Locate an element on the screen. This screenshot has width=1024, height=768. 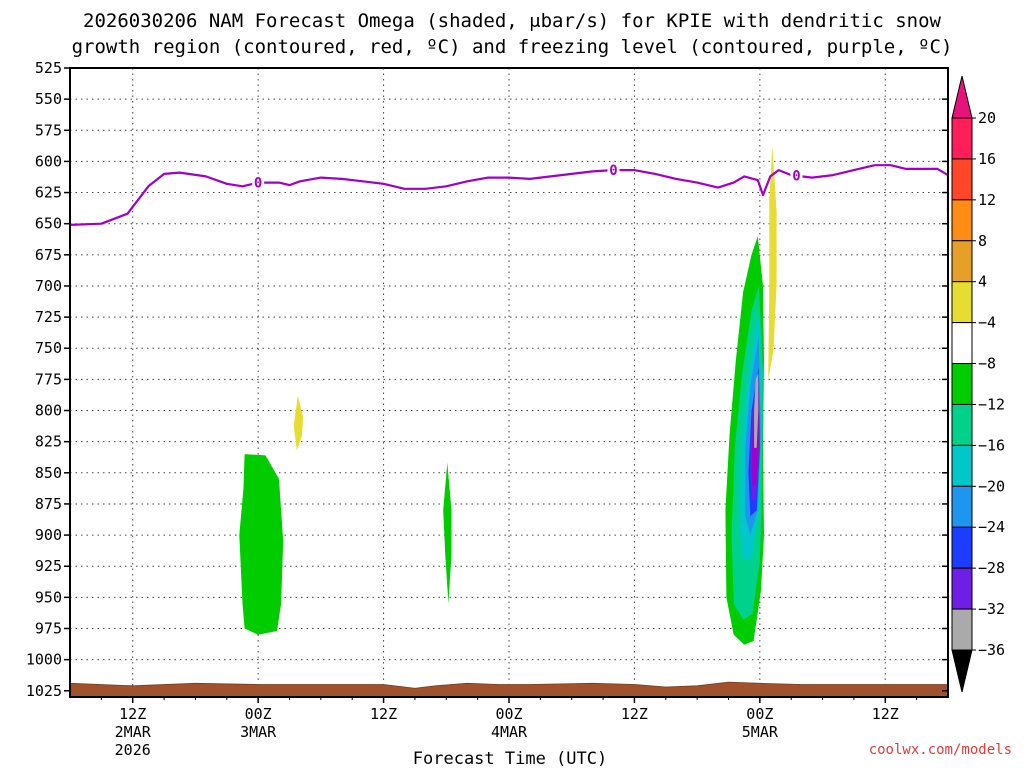
x-tick-label: 4MAR is located at coordinates (509, 732).